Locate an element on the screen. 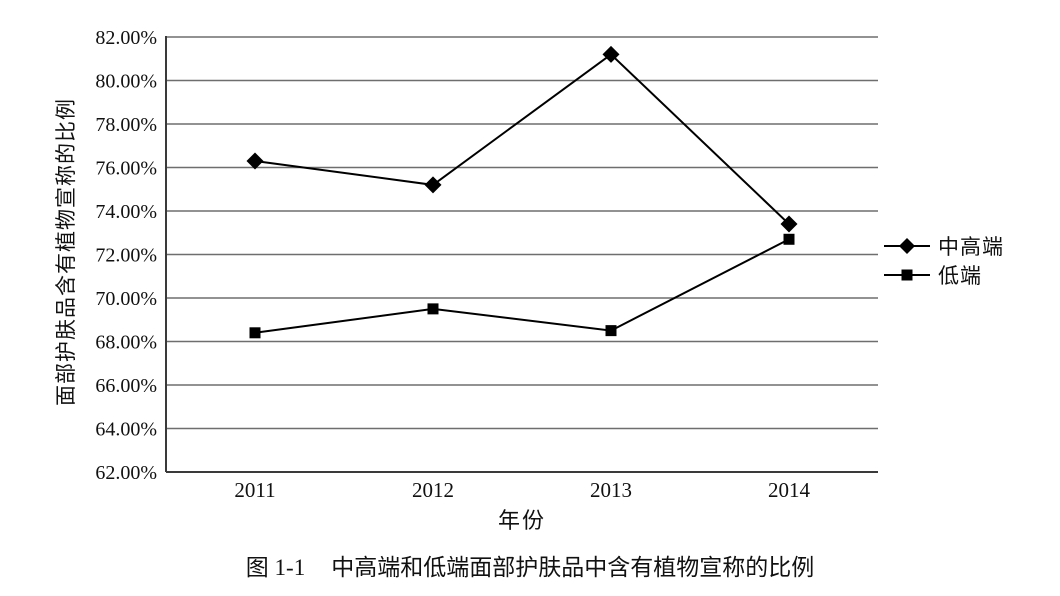 The image size is (1060, 596). y-tick-label: 78.00% is located at coordinates (126, 125).